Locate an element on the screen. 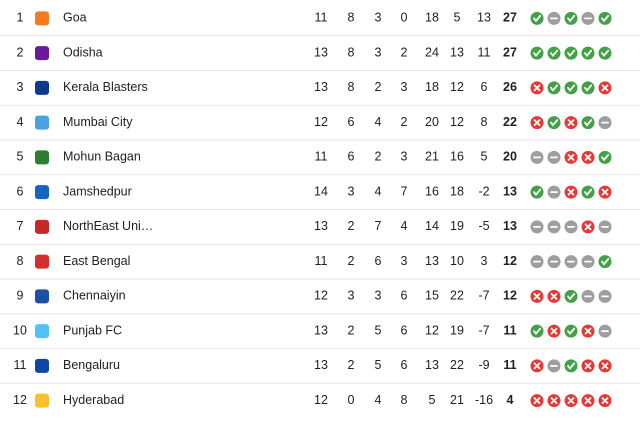 This screenshot has height=421, width=640. stat: -9 is located at coordinates (483, 365).